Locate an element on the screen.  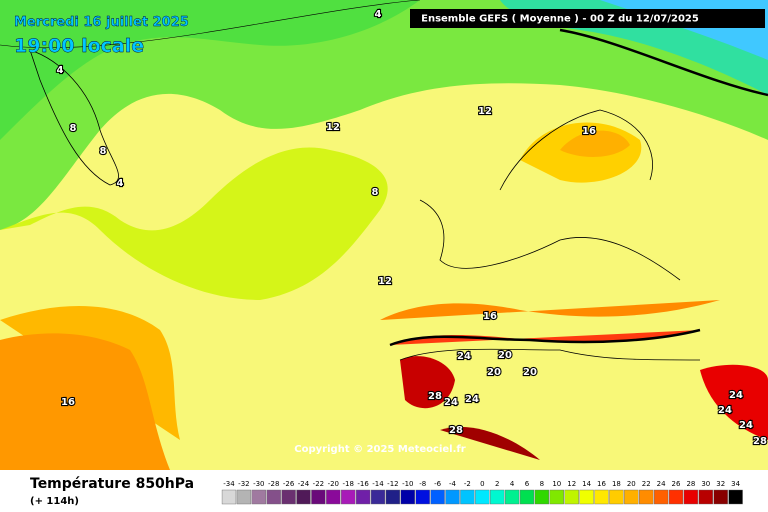
scale-label: -34 is located at coordinates (229, 484).